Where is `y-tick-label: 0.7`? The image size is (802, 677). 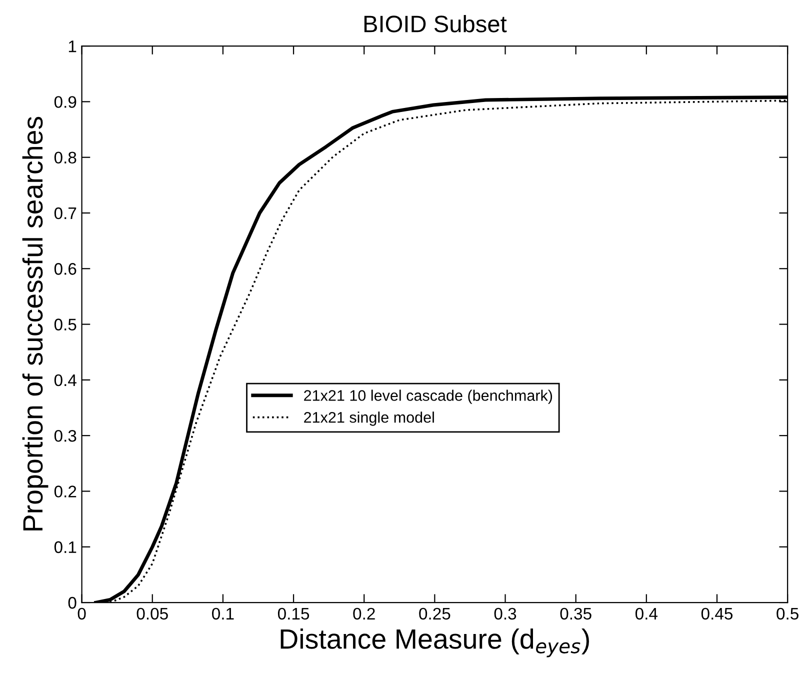
y-tick-label: 0.7 is located at coordinates (65, 213).